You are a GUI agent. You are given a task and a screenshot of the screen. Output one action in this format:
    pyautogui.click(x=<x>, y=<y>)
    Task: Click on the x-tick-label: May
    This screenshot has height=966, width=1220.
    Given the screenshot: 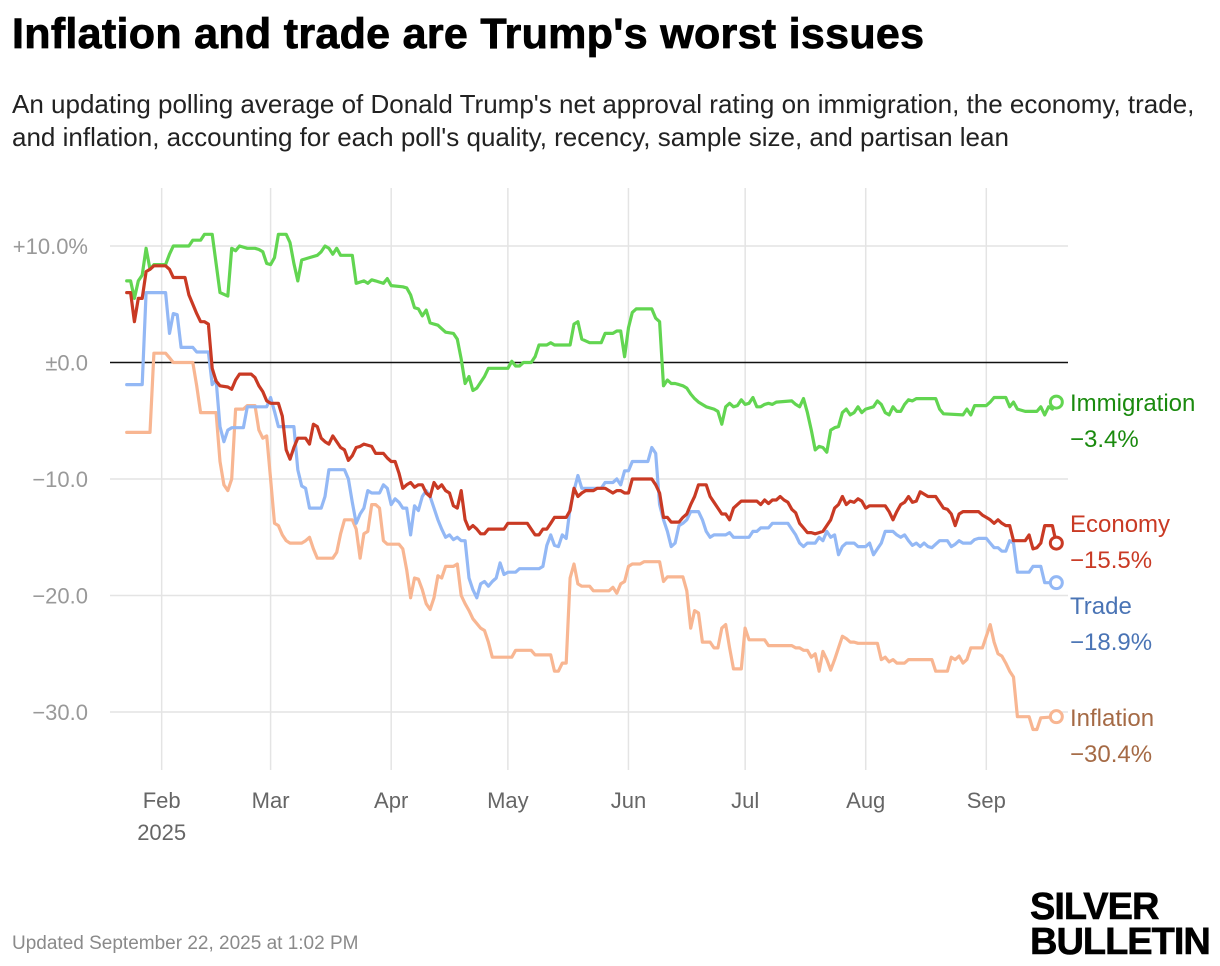 What is the action you would take?
    pyautogui.click(x=508, y=800)
    